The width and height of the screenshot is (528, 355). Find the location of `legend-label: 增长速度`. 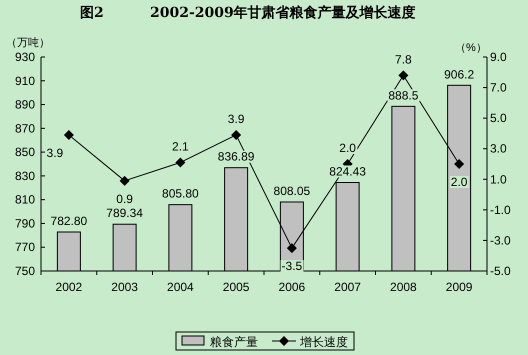

legend-label: 增长速度 is located at coordinates (323, 342).